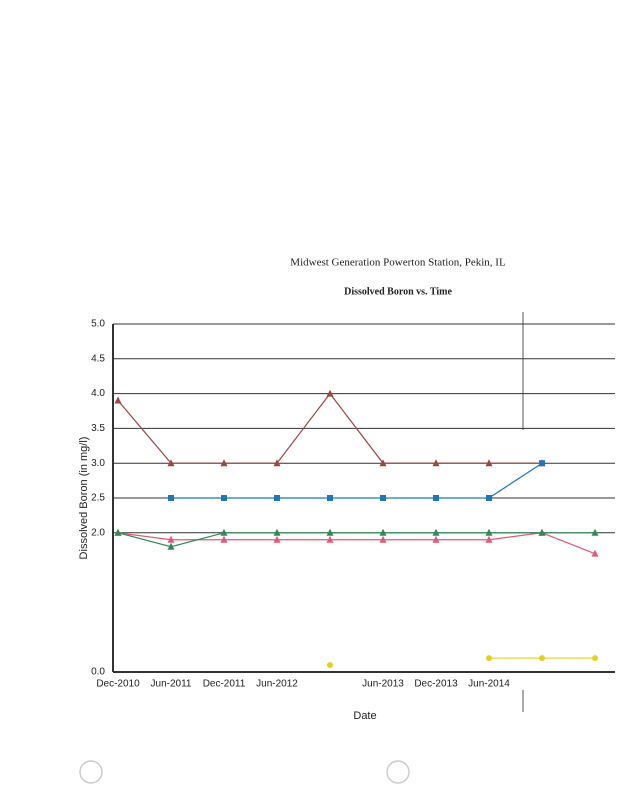 This screenshot has height=800, width=618. What do you see at coordinates (224, 684) in the screenshot?
I see `x-tick-label: Dec-2011` at bounding box center [224, 684].